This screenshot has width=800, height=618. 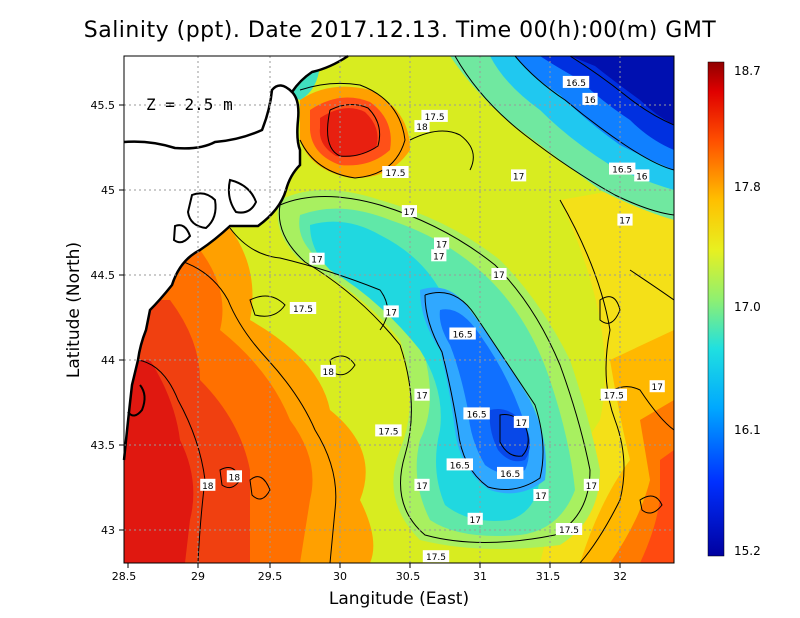 I want to click on x-tick-label: 32, so click(x=620, y=576).